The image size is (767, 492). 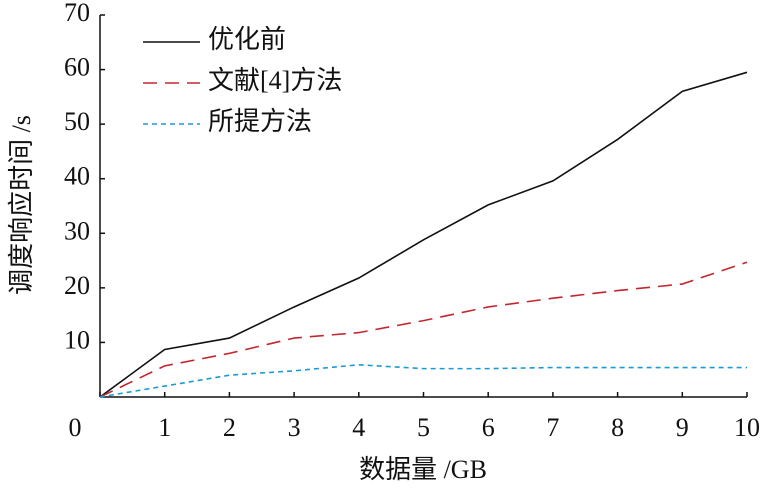 What do you see at coordinates (423, 427) in the screenshot?
I see `x-tick-label: 5` at bounding box center [423, 427].